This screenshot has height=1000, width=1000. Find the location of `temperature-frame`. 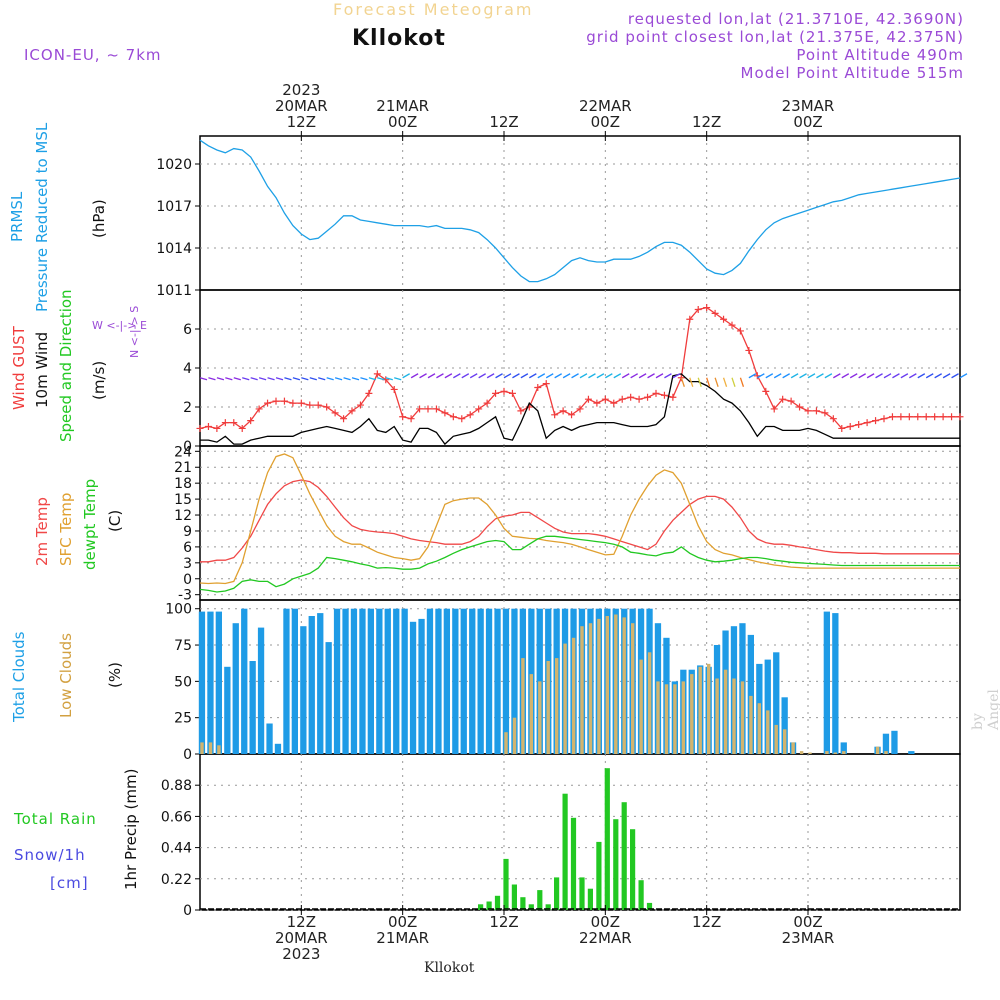

temperature-frame is located at coordinates (580, 523).